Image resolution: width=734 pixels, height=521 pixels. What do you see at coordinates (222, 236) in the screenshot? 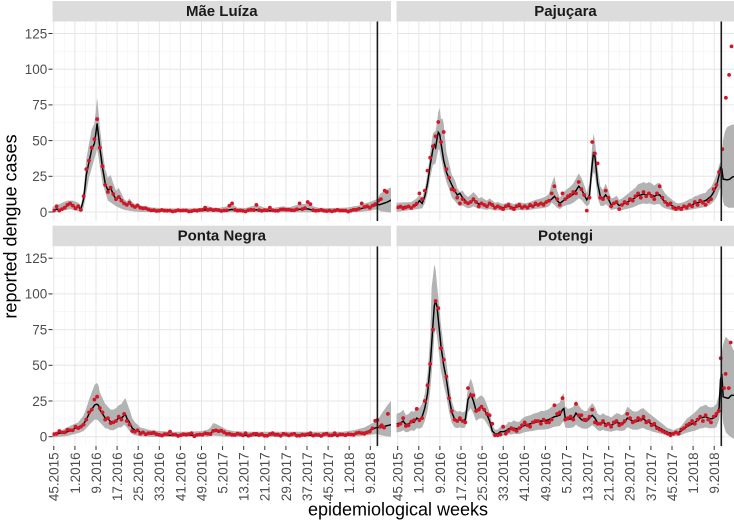
I see `svg-text: Ponta Negra` at bounding box center [222, 236].